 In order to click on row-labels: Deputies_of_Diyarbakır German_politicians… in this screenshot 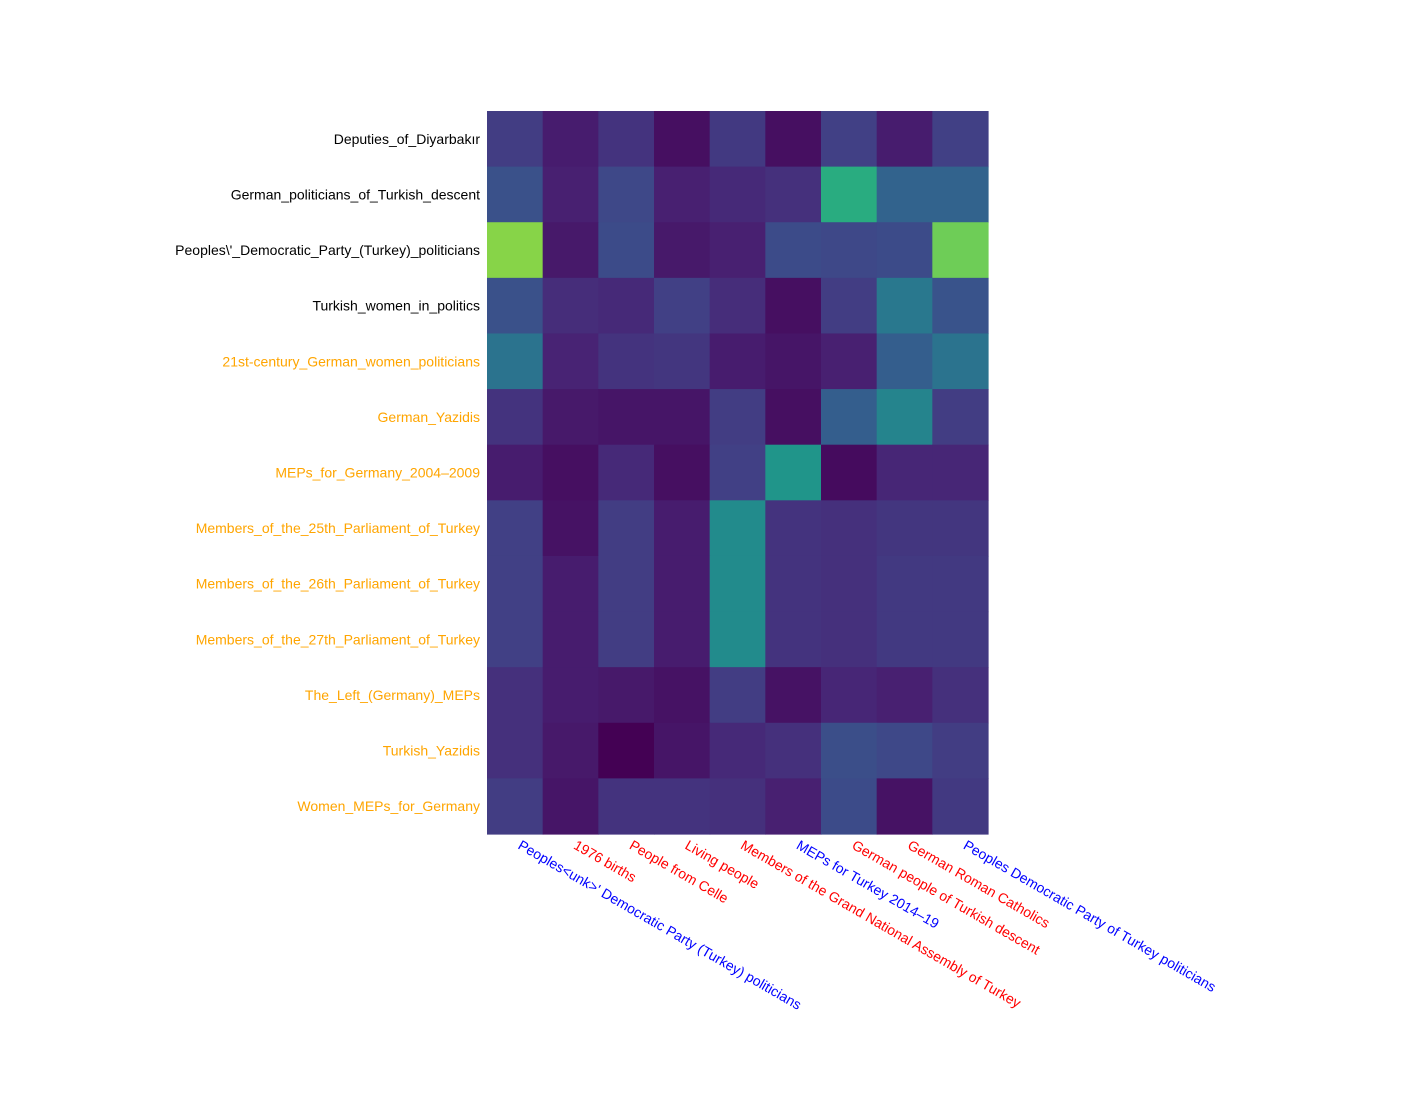, I will do `click(327, 472)`.